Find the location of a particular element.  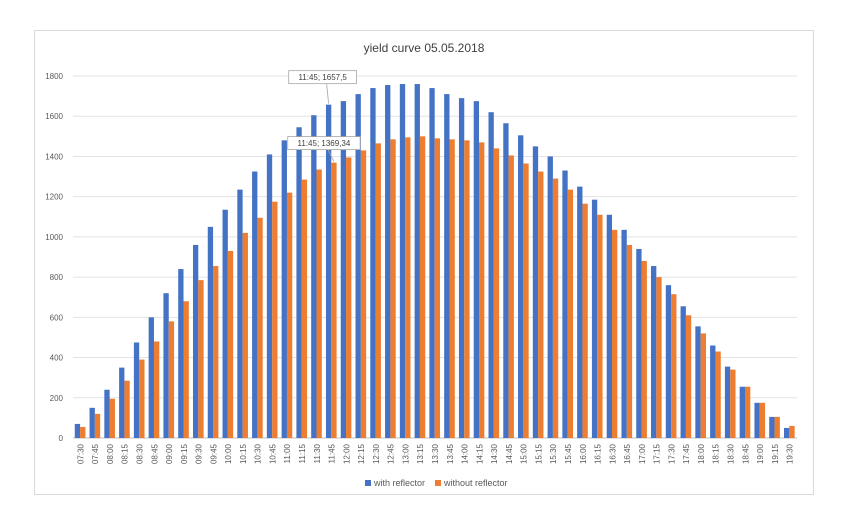

x-tick-label: 13:00 is located at coordinates (405, 453).